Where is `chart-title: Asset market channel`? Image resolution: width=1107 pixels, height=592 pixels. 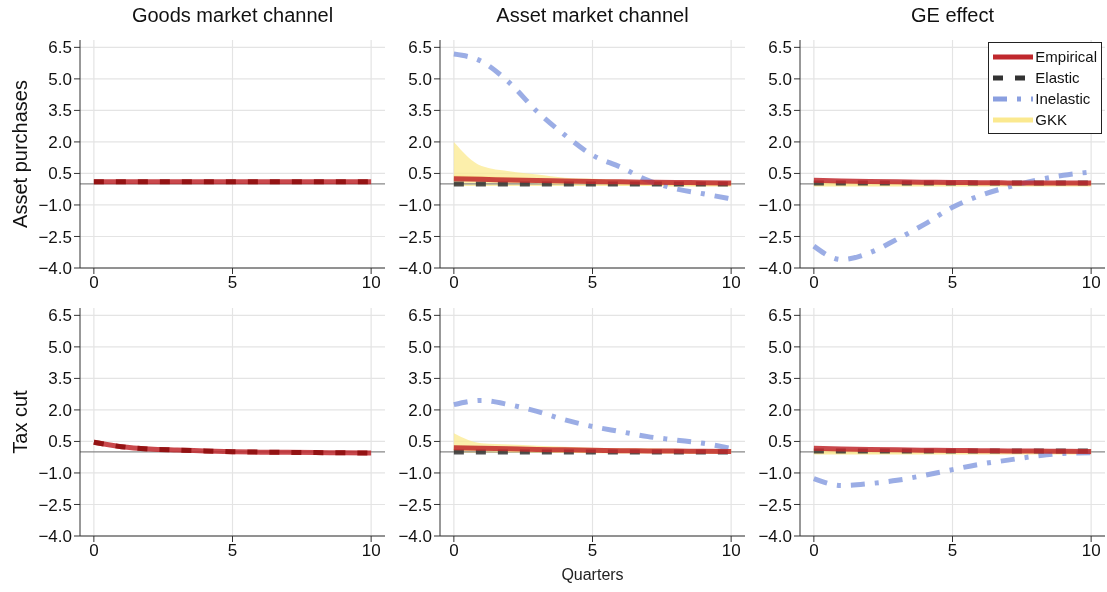 chart-title: Asset market channel is located at coordinates (592, 15).